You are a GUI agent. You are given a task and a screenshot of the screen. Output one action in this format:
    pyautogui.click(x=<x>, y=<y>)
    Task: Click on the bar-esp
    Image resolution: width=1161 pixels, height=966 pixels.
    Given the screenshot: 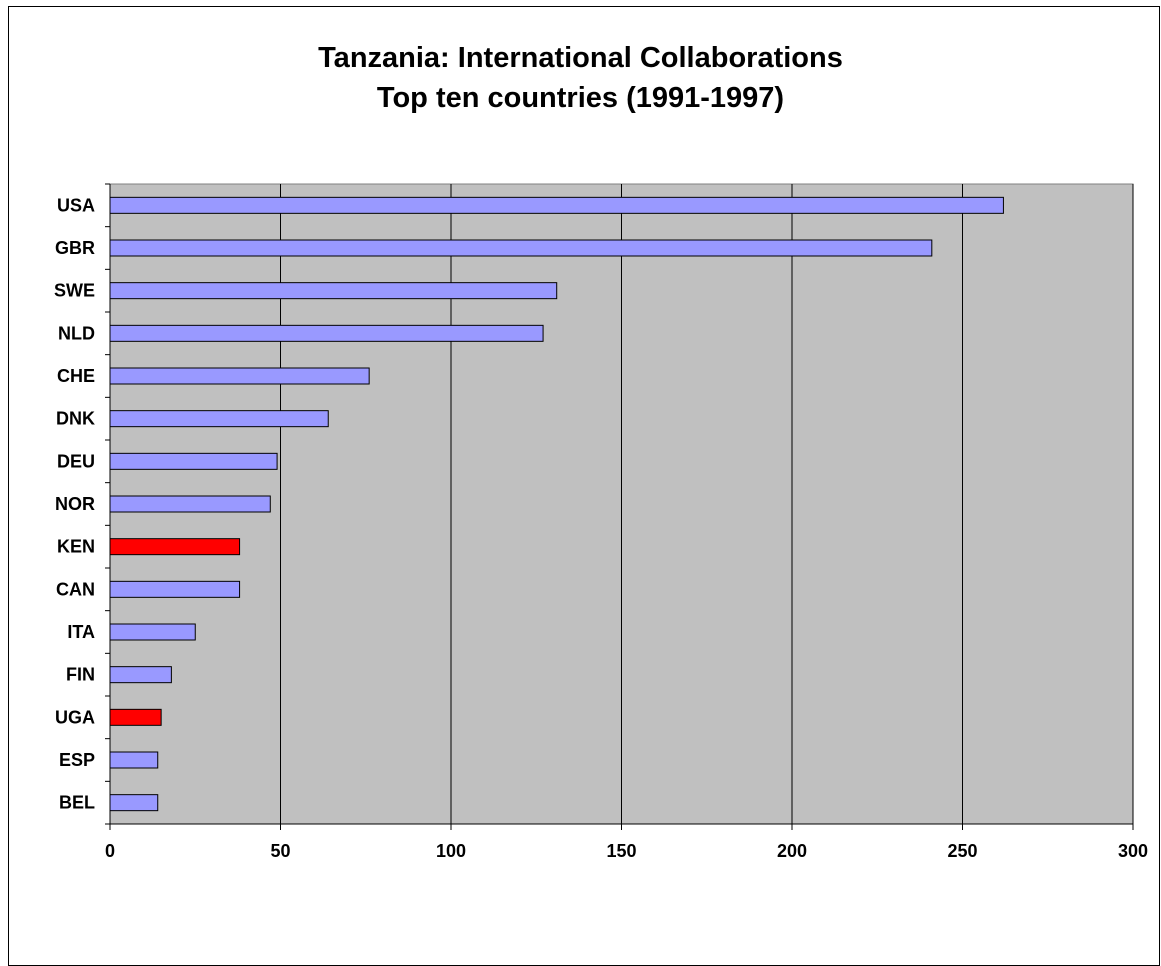 What is the action you would take?
    pyautogui.click(x=134, y=760)
    